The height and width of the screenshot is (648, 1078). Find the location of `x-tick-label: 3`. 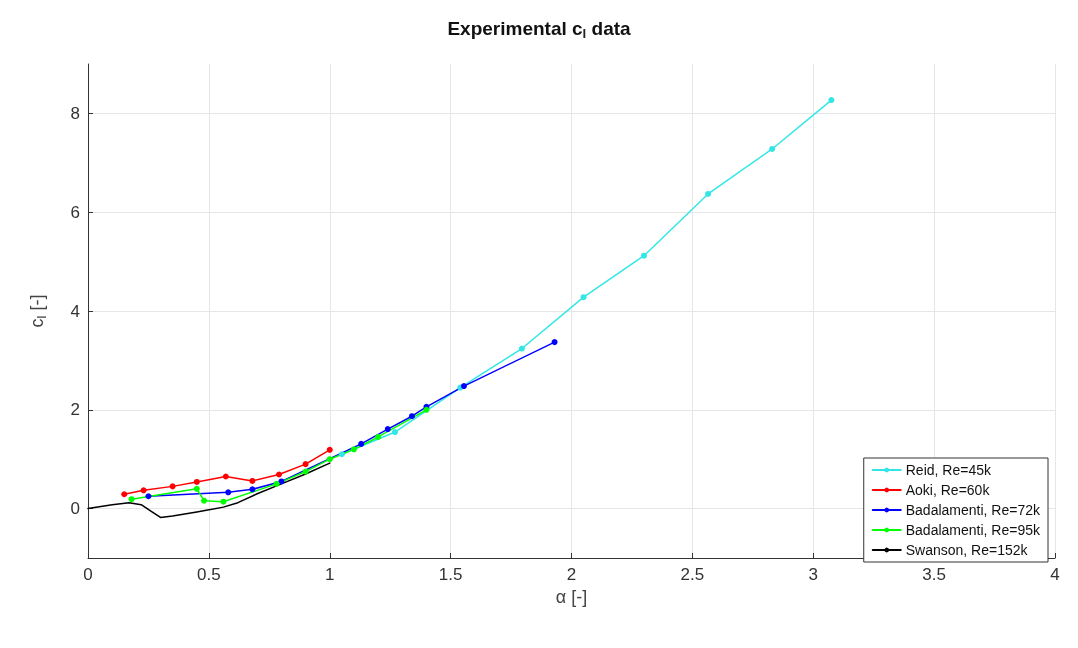

x-tick-label: 3 is located at coordinates (813, 574).